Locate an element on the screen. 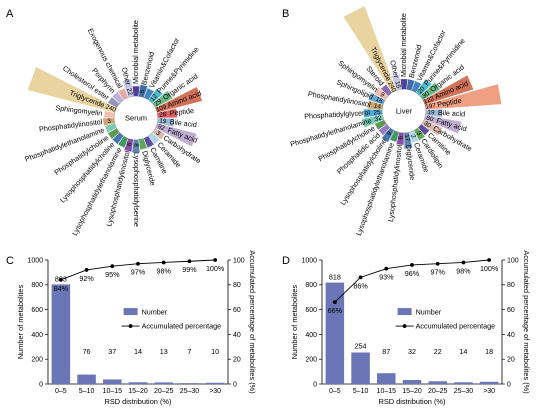  count-label: 92 is located at coordinates (162, 127).